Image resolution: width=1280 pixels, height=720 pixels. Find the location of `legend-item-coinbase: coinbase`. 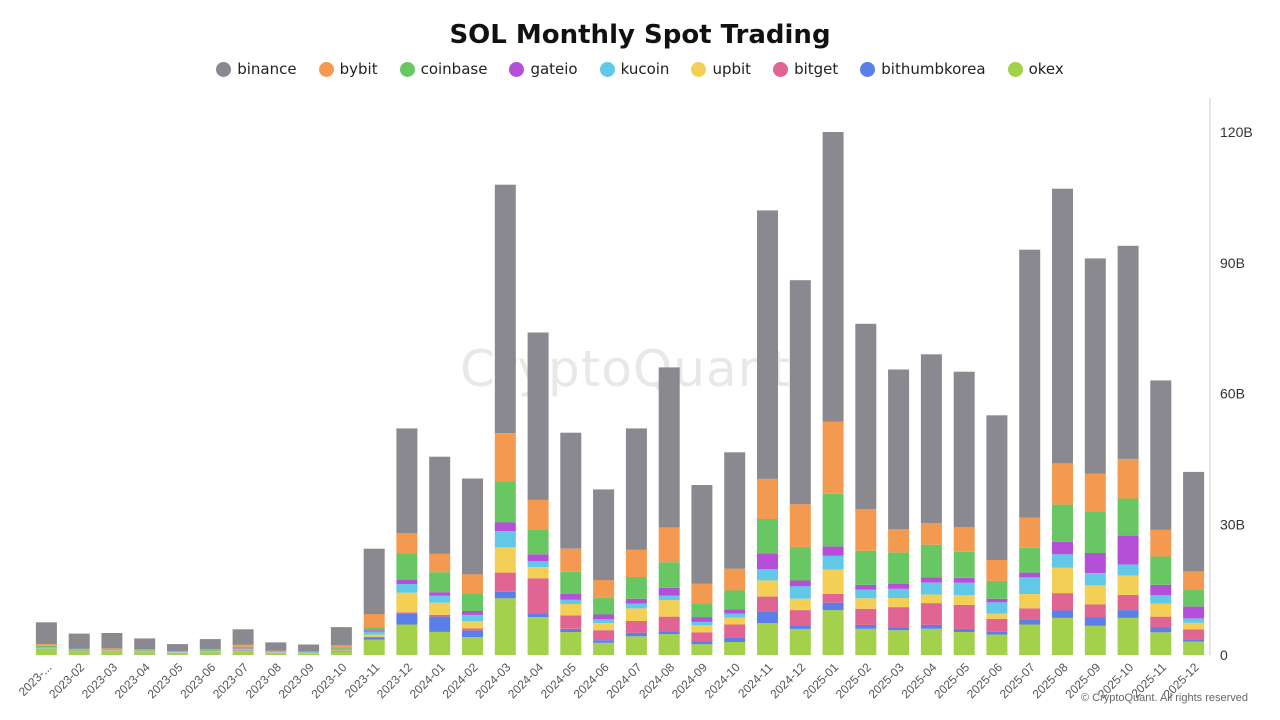

legend-item-coinbase: coinbase is located at coordinates (443, 69).